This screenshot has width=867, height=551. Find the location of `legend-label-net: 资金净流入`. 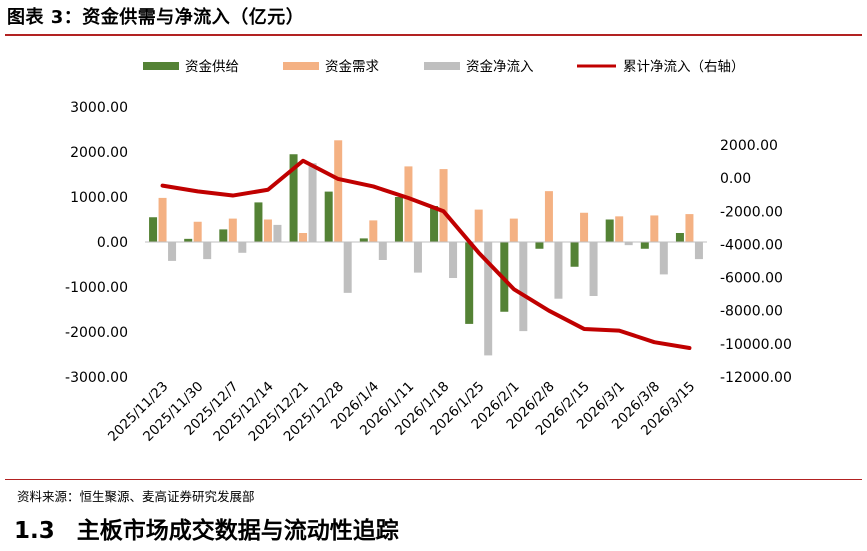

legend-label-net: 资金净流入 is located at coordinates (500, 67).